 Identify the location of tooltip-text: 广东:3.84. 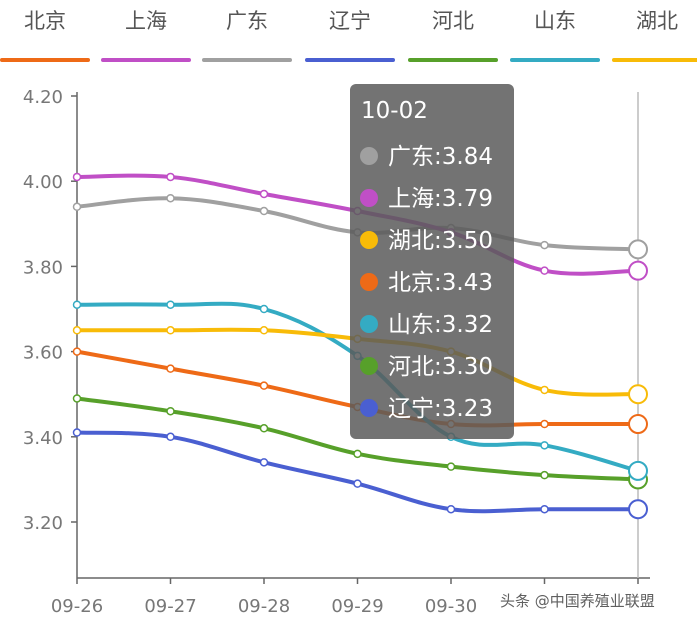
(440, 157).